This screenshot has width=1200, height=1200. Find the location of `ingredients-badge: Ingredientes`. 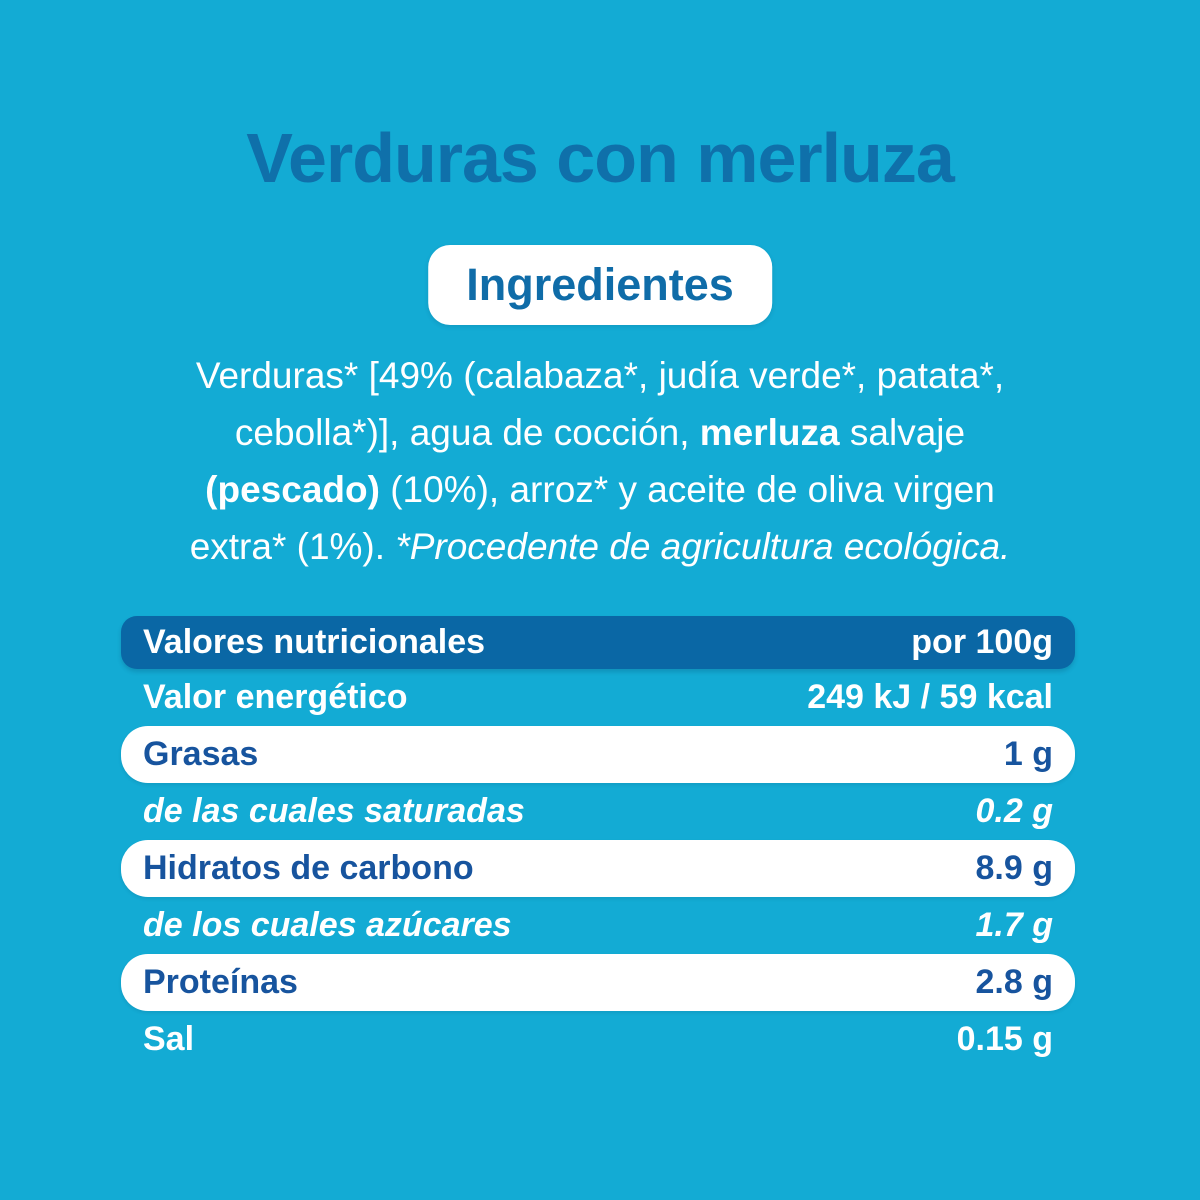

ingredients-badge: Ingredientes is located at coordinates (600, 285).